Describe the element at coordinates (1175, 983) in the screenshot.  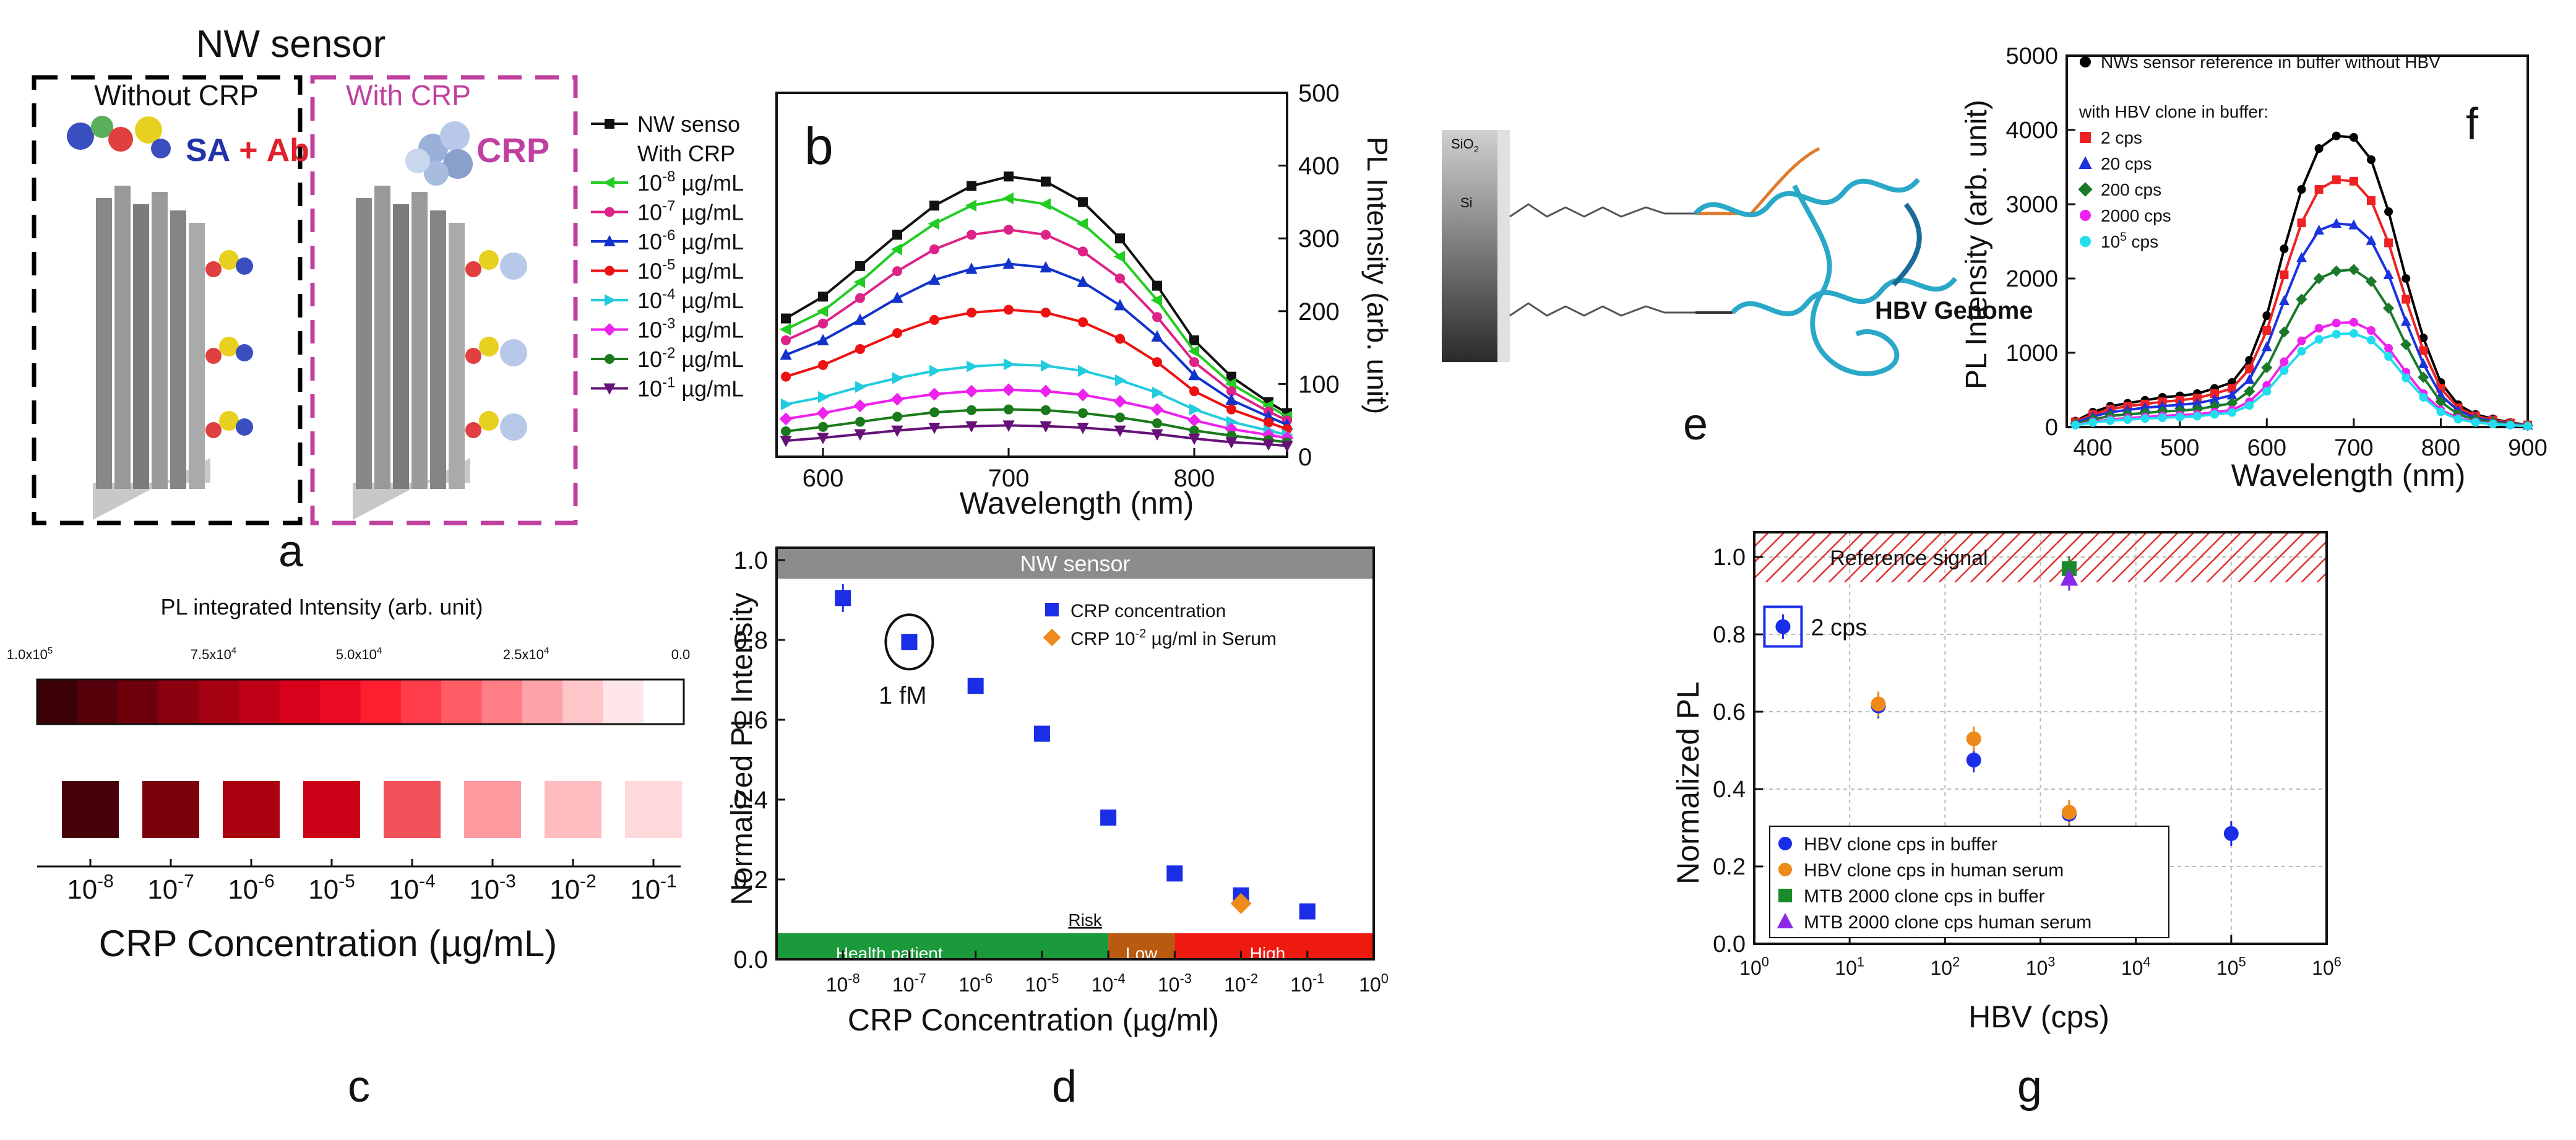
I see `panel-d-xtick-label: 10⁻³` at that location.